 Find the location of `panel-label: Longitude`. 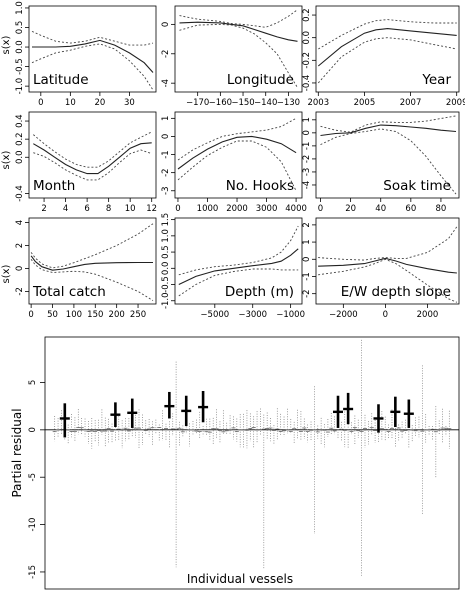

panel-label: Longitude is located at coordinates (260, 80).